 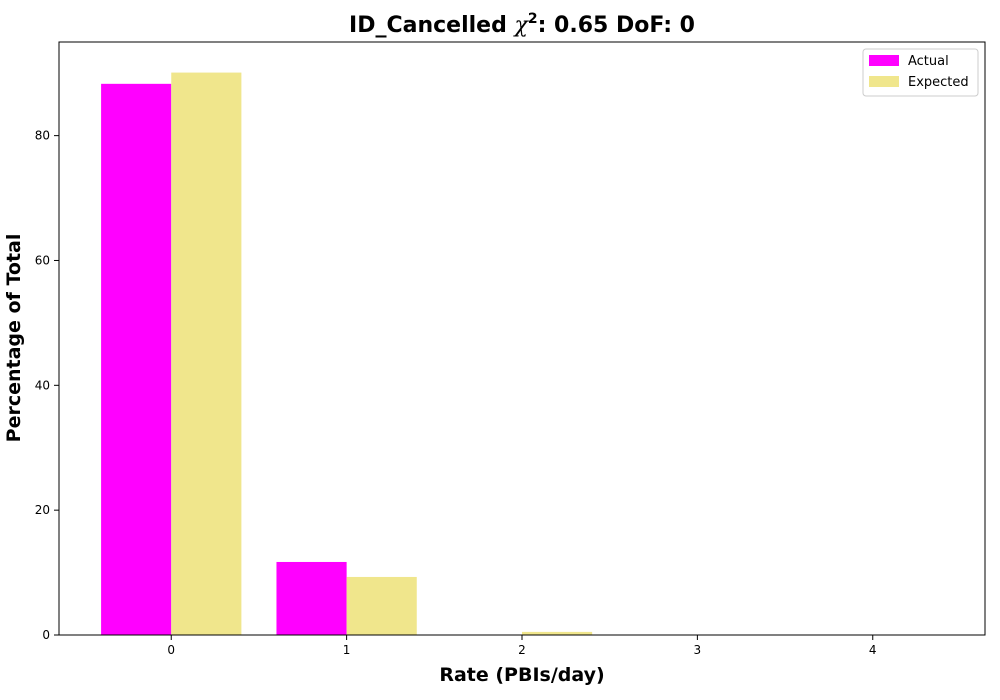 I want to click on legend: Actual Expected, so click(x=920, y=72).